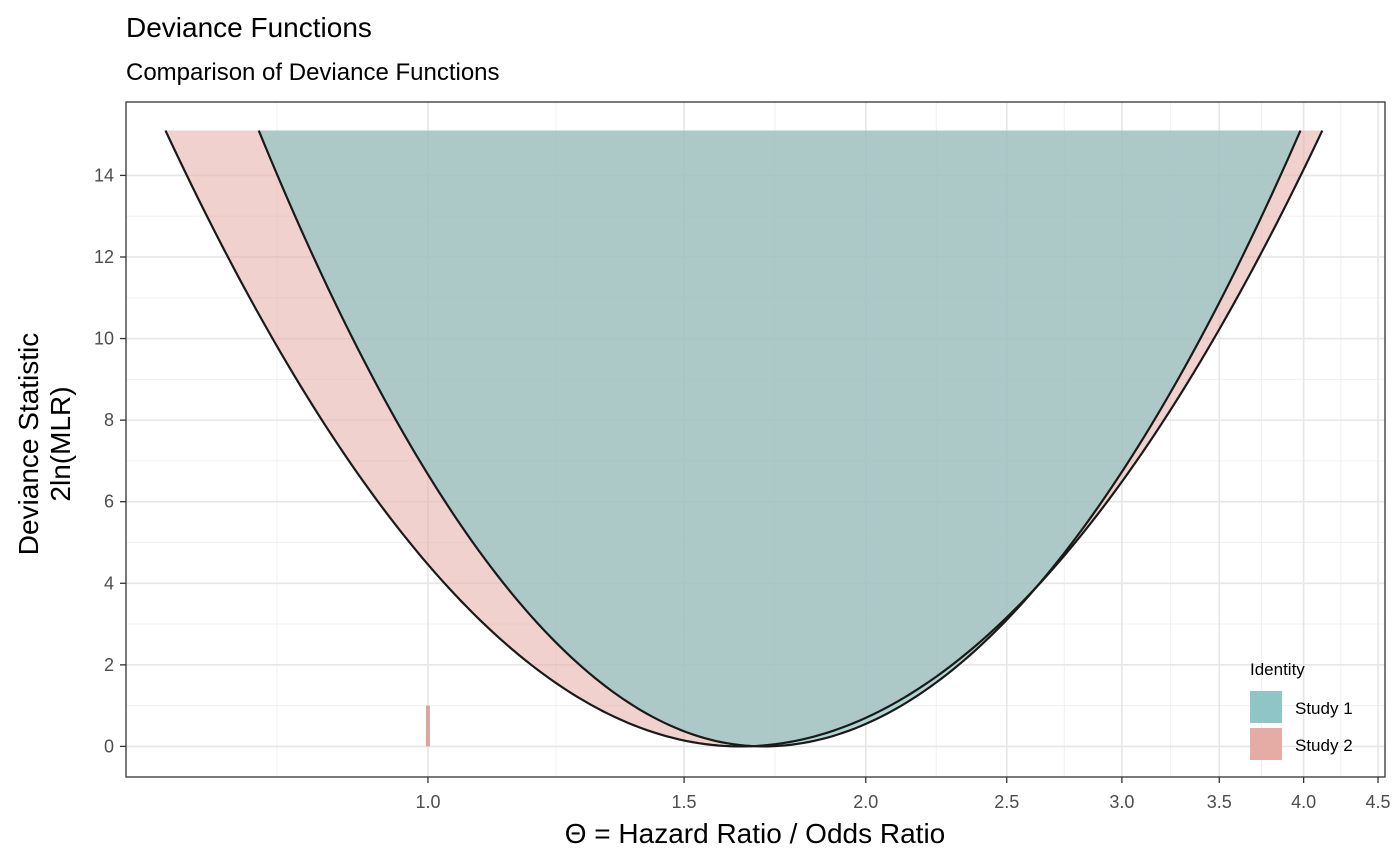 The width and height of the screenshot is (1400, 866). What do you see at coordinates (109, 502) in the screenshot?
I see `y-tick-label: 6` at bounding box center [109, 502].